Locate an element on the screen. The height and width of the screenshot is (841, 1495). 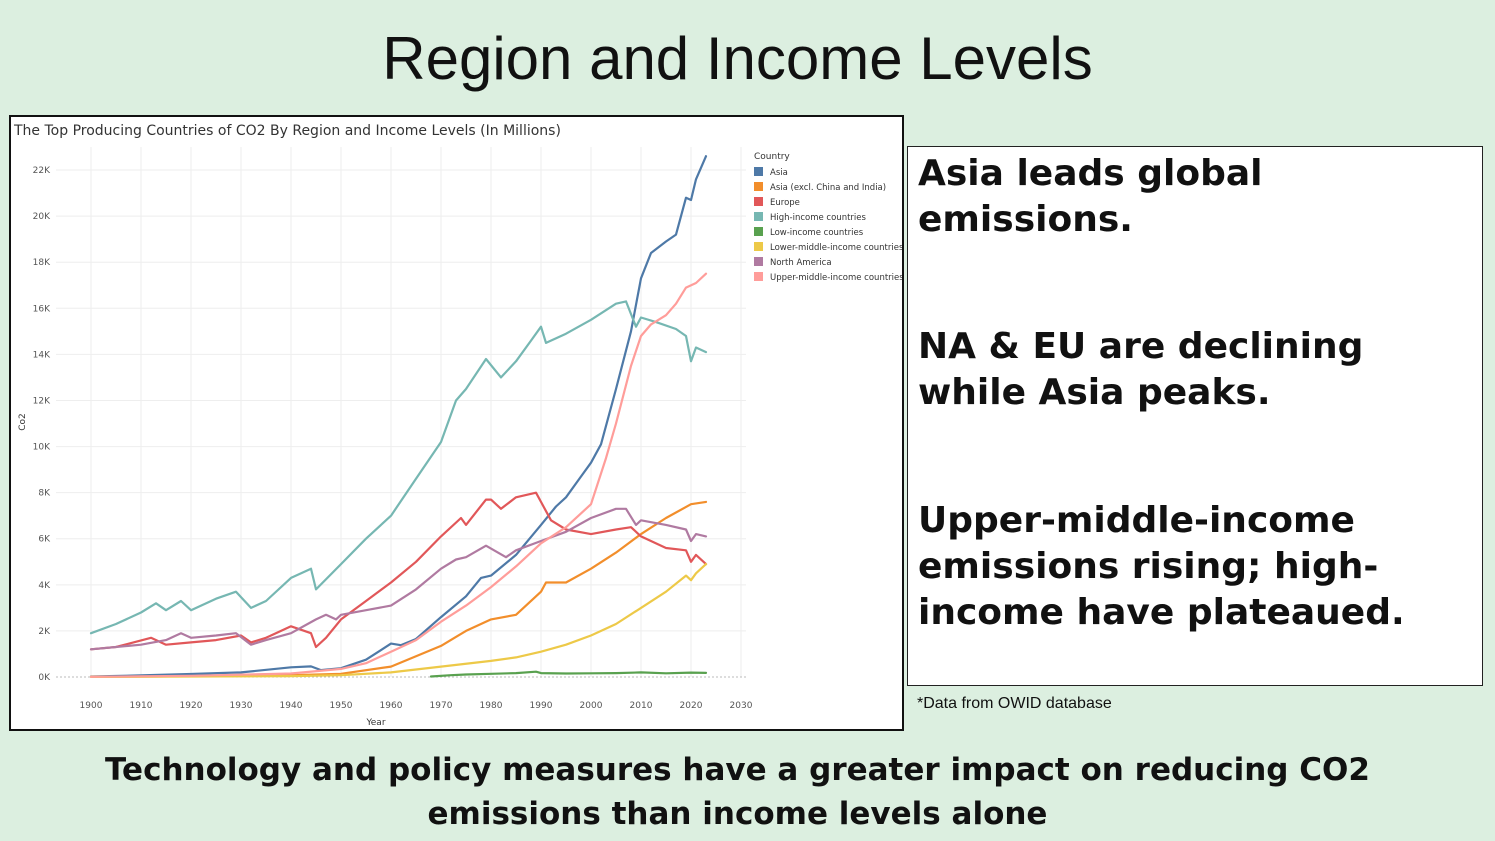
y-tick-label: 0K is located at coordinates (44, 678).